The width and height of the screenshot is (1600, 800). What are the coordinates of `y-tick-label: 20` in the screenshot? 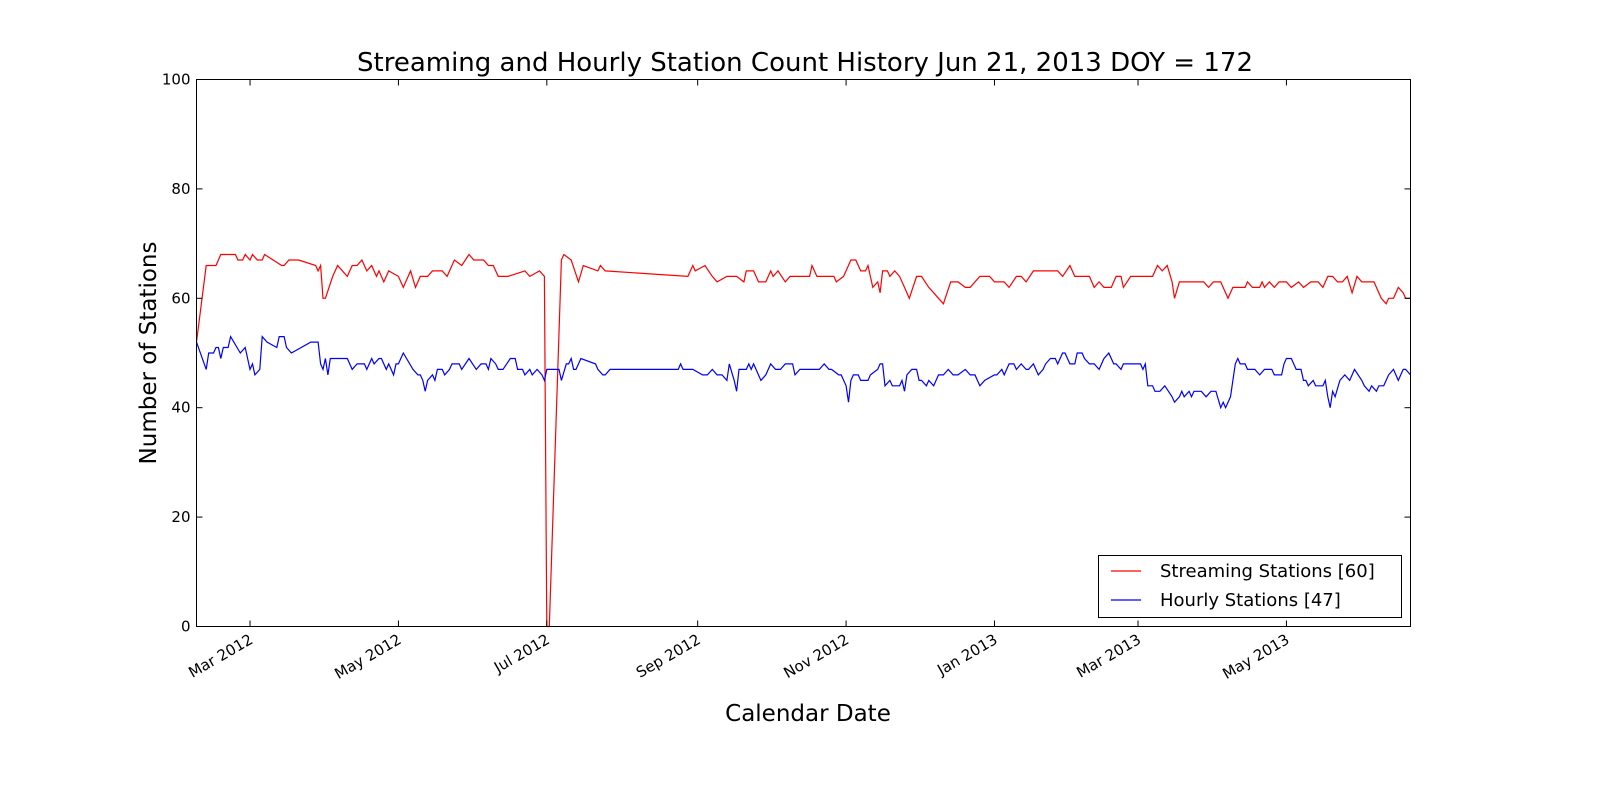 It's located at (180, 517).